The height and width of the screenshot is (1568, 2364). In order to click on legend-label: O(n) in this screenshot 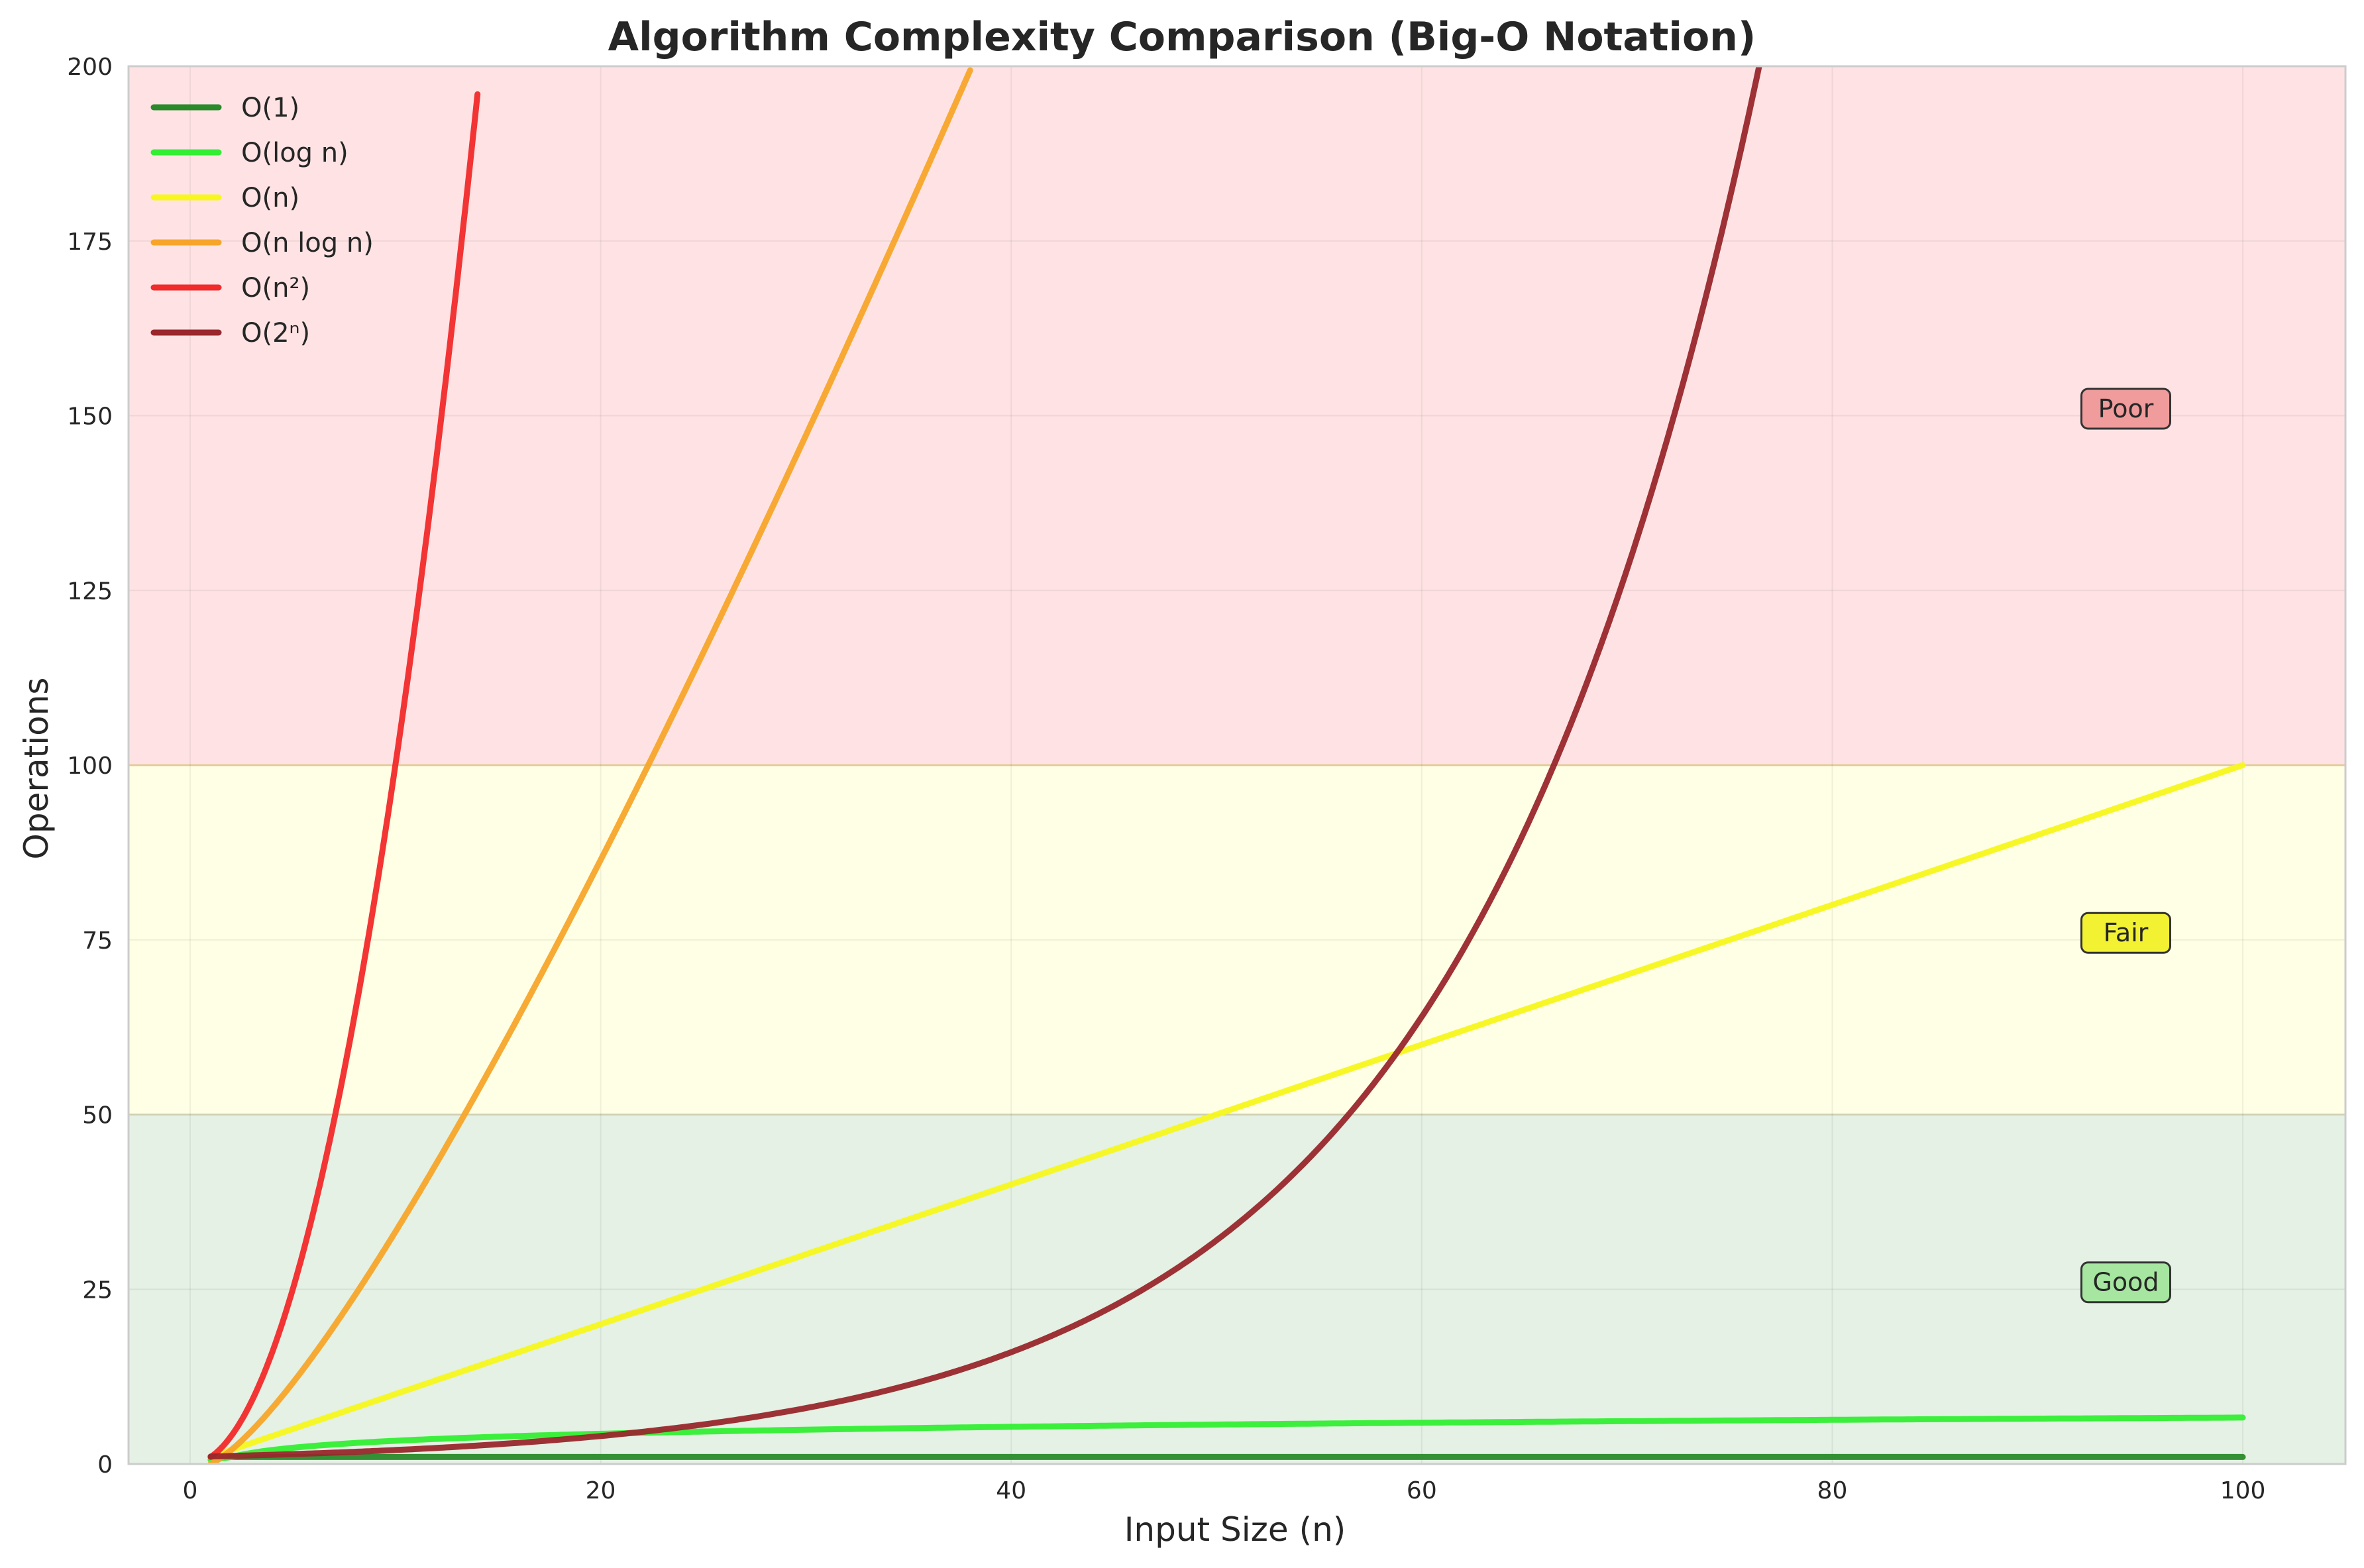, I will do `click(270, 198)`.